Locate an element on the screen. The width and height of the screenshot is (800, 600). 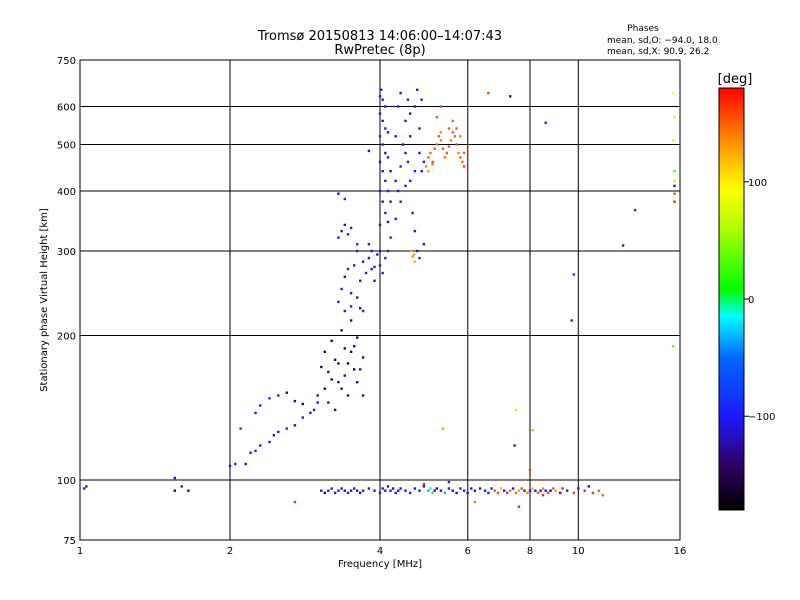
colorbar is located at coordinates (731, 299).